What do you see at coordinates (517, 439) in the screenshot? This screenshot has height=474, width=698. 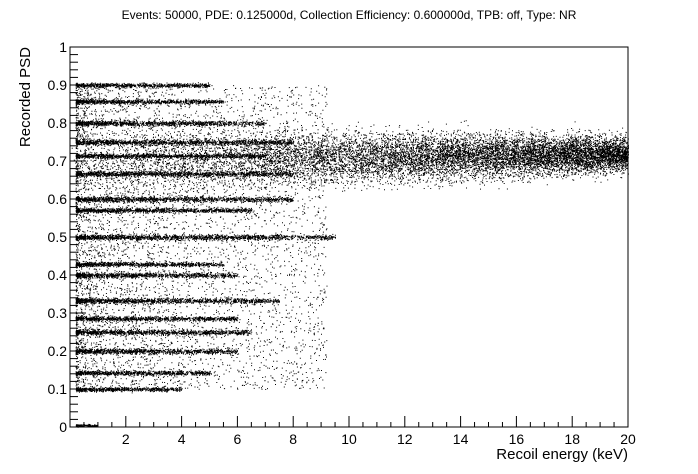 I see `x-tick-label: 16` at bounding box center [517, 439].